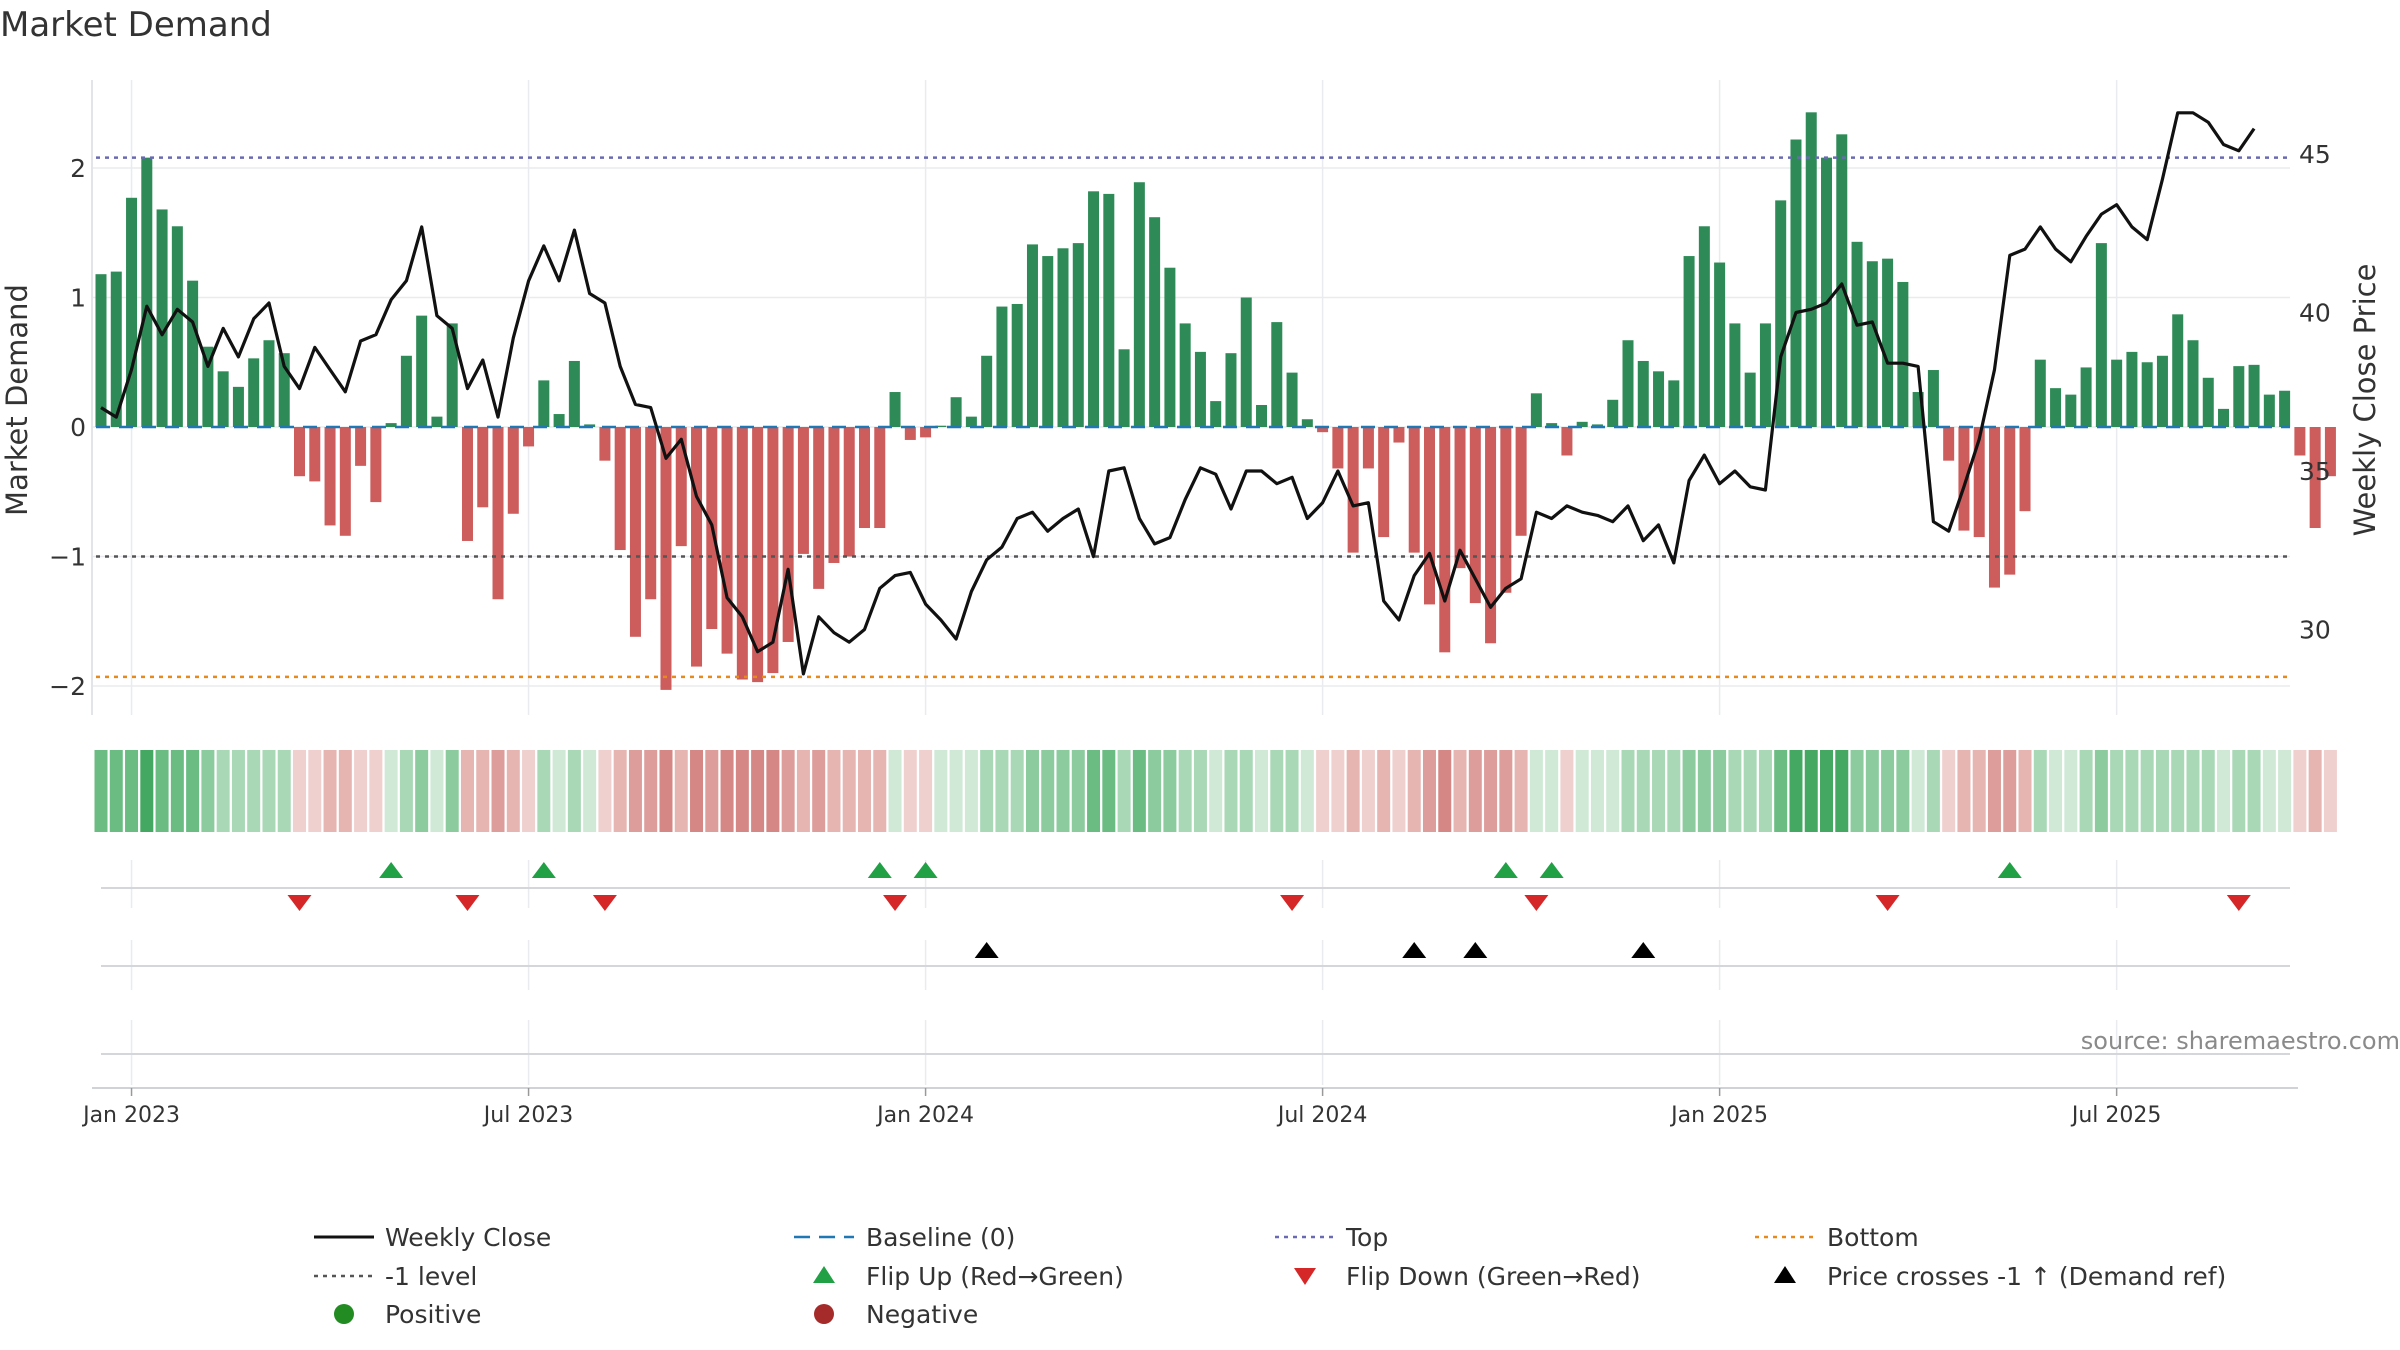 The height and width of the screenshot is (1350, 2400). I want to click on y2-tick-label: 30, so click(2315, 630).